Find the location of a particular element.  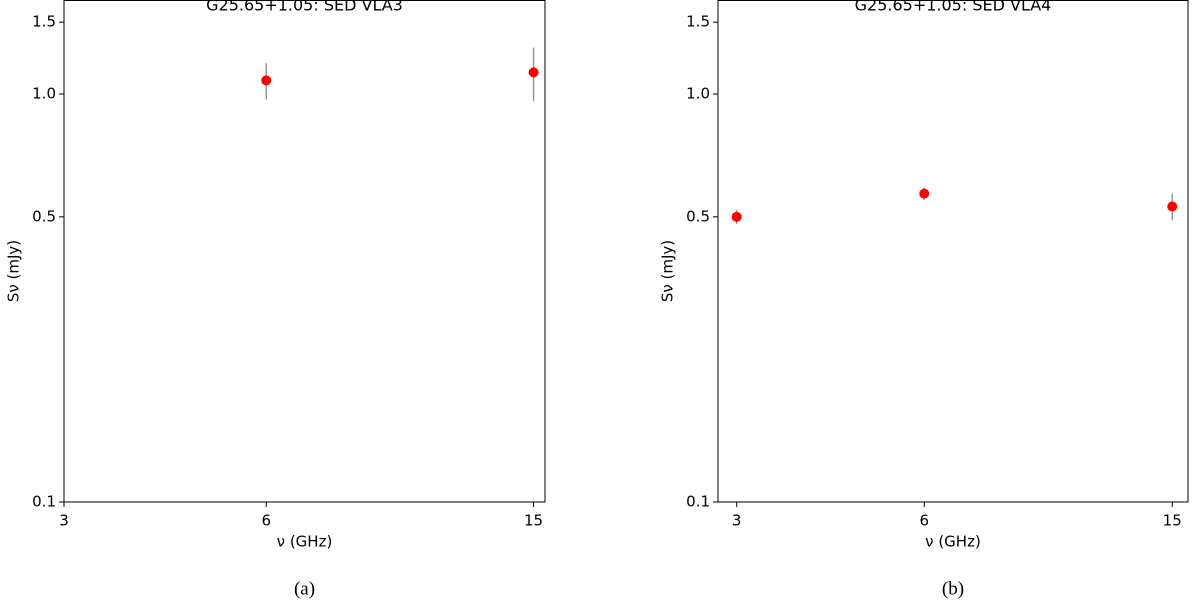

chart-title: G25.65+1.05: SED VLA3 is located at coordinates (304, 7).